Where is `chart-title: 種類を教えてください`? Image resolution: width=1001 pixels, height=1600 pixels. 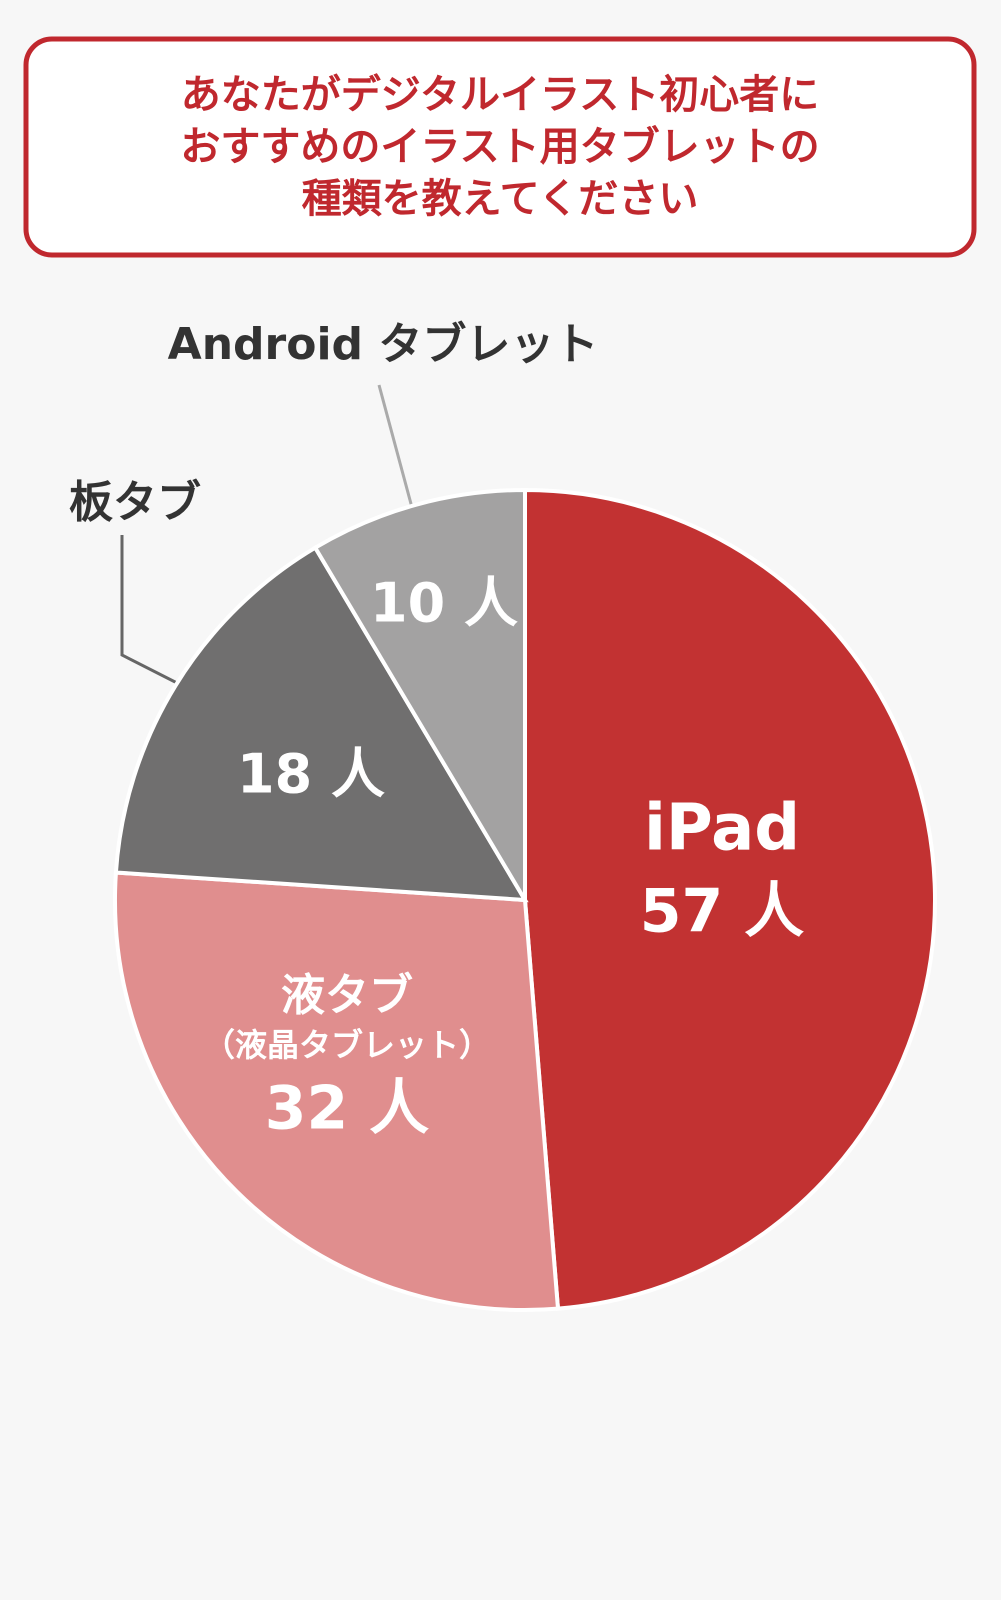
chart-title: 種類を教えてください is located at coordinates (500, 199).